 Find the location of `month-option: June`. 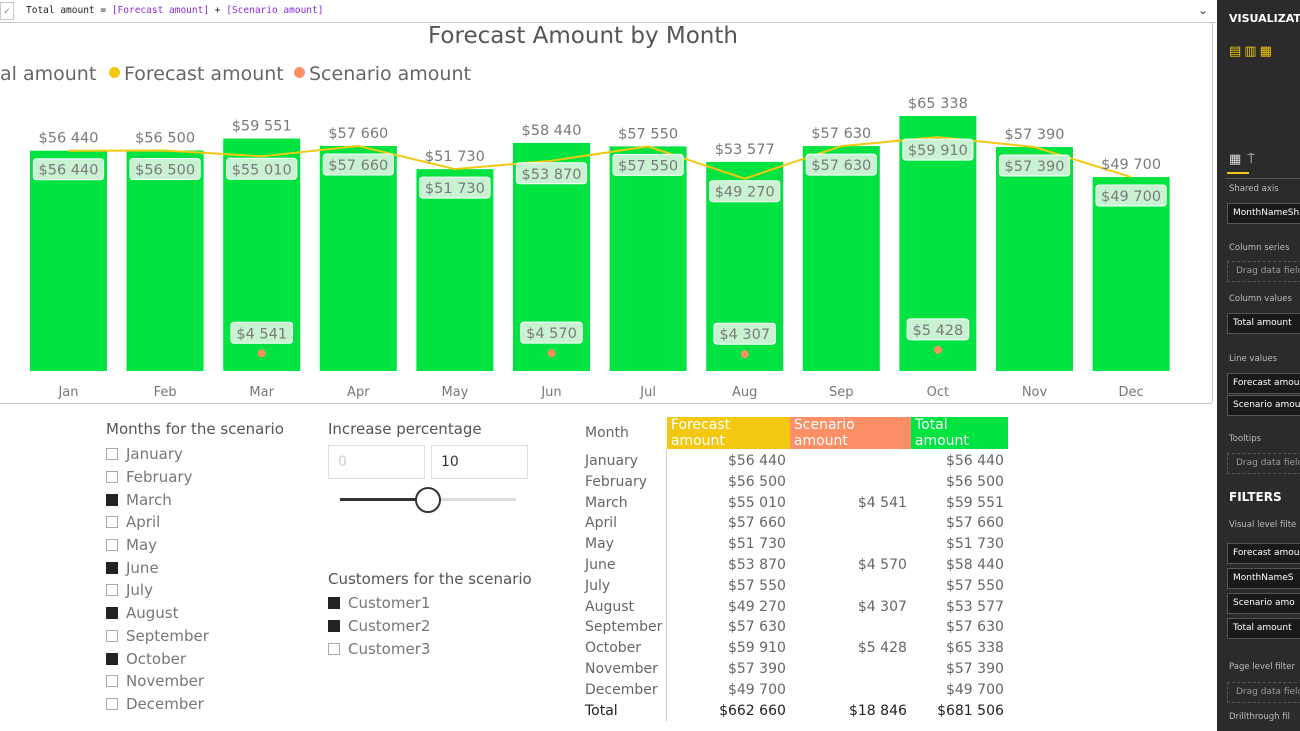

month-option: June is located at coordinates (157, 567).